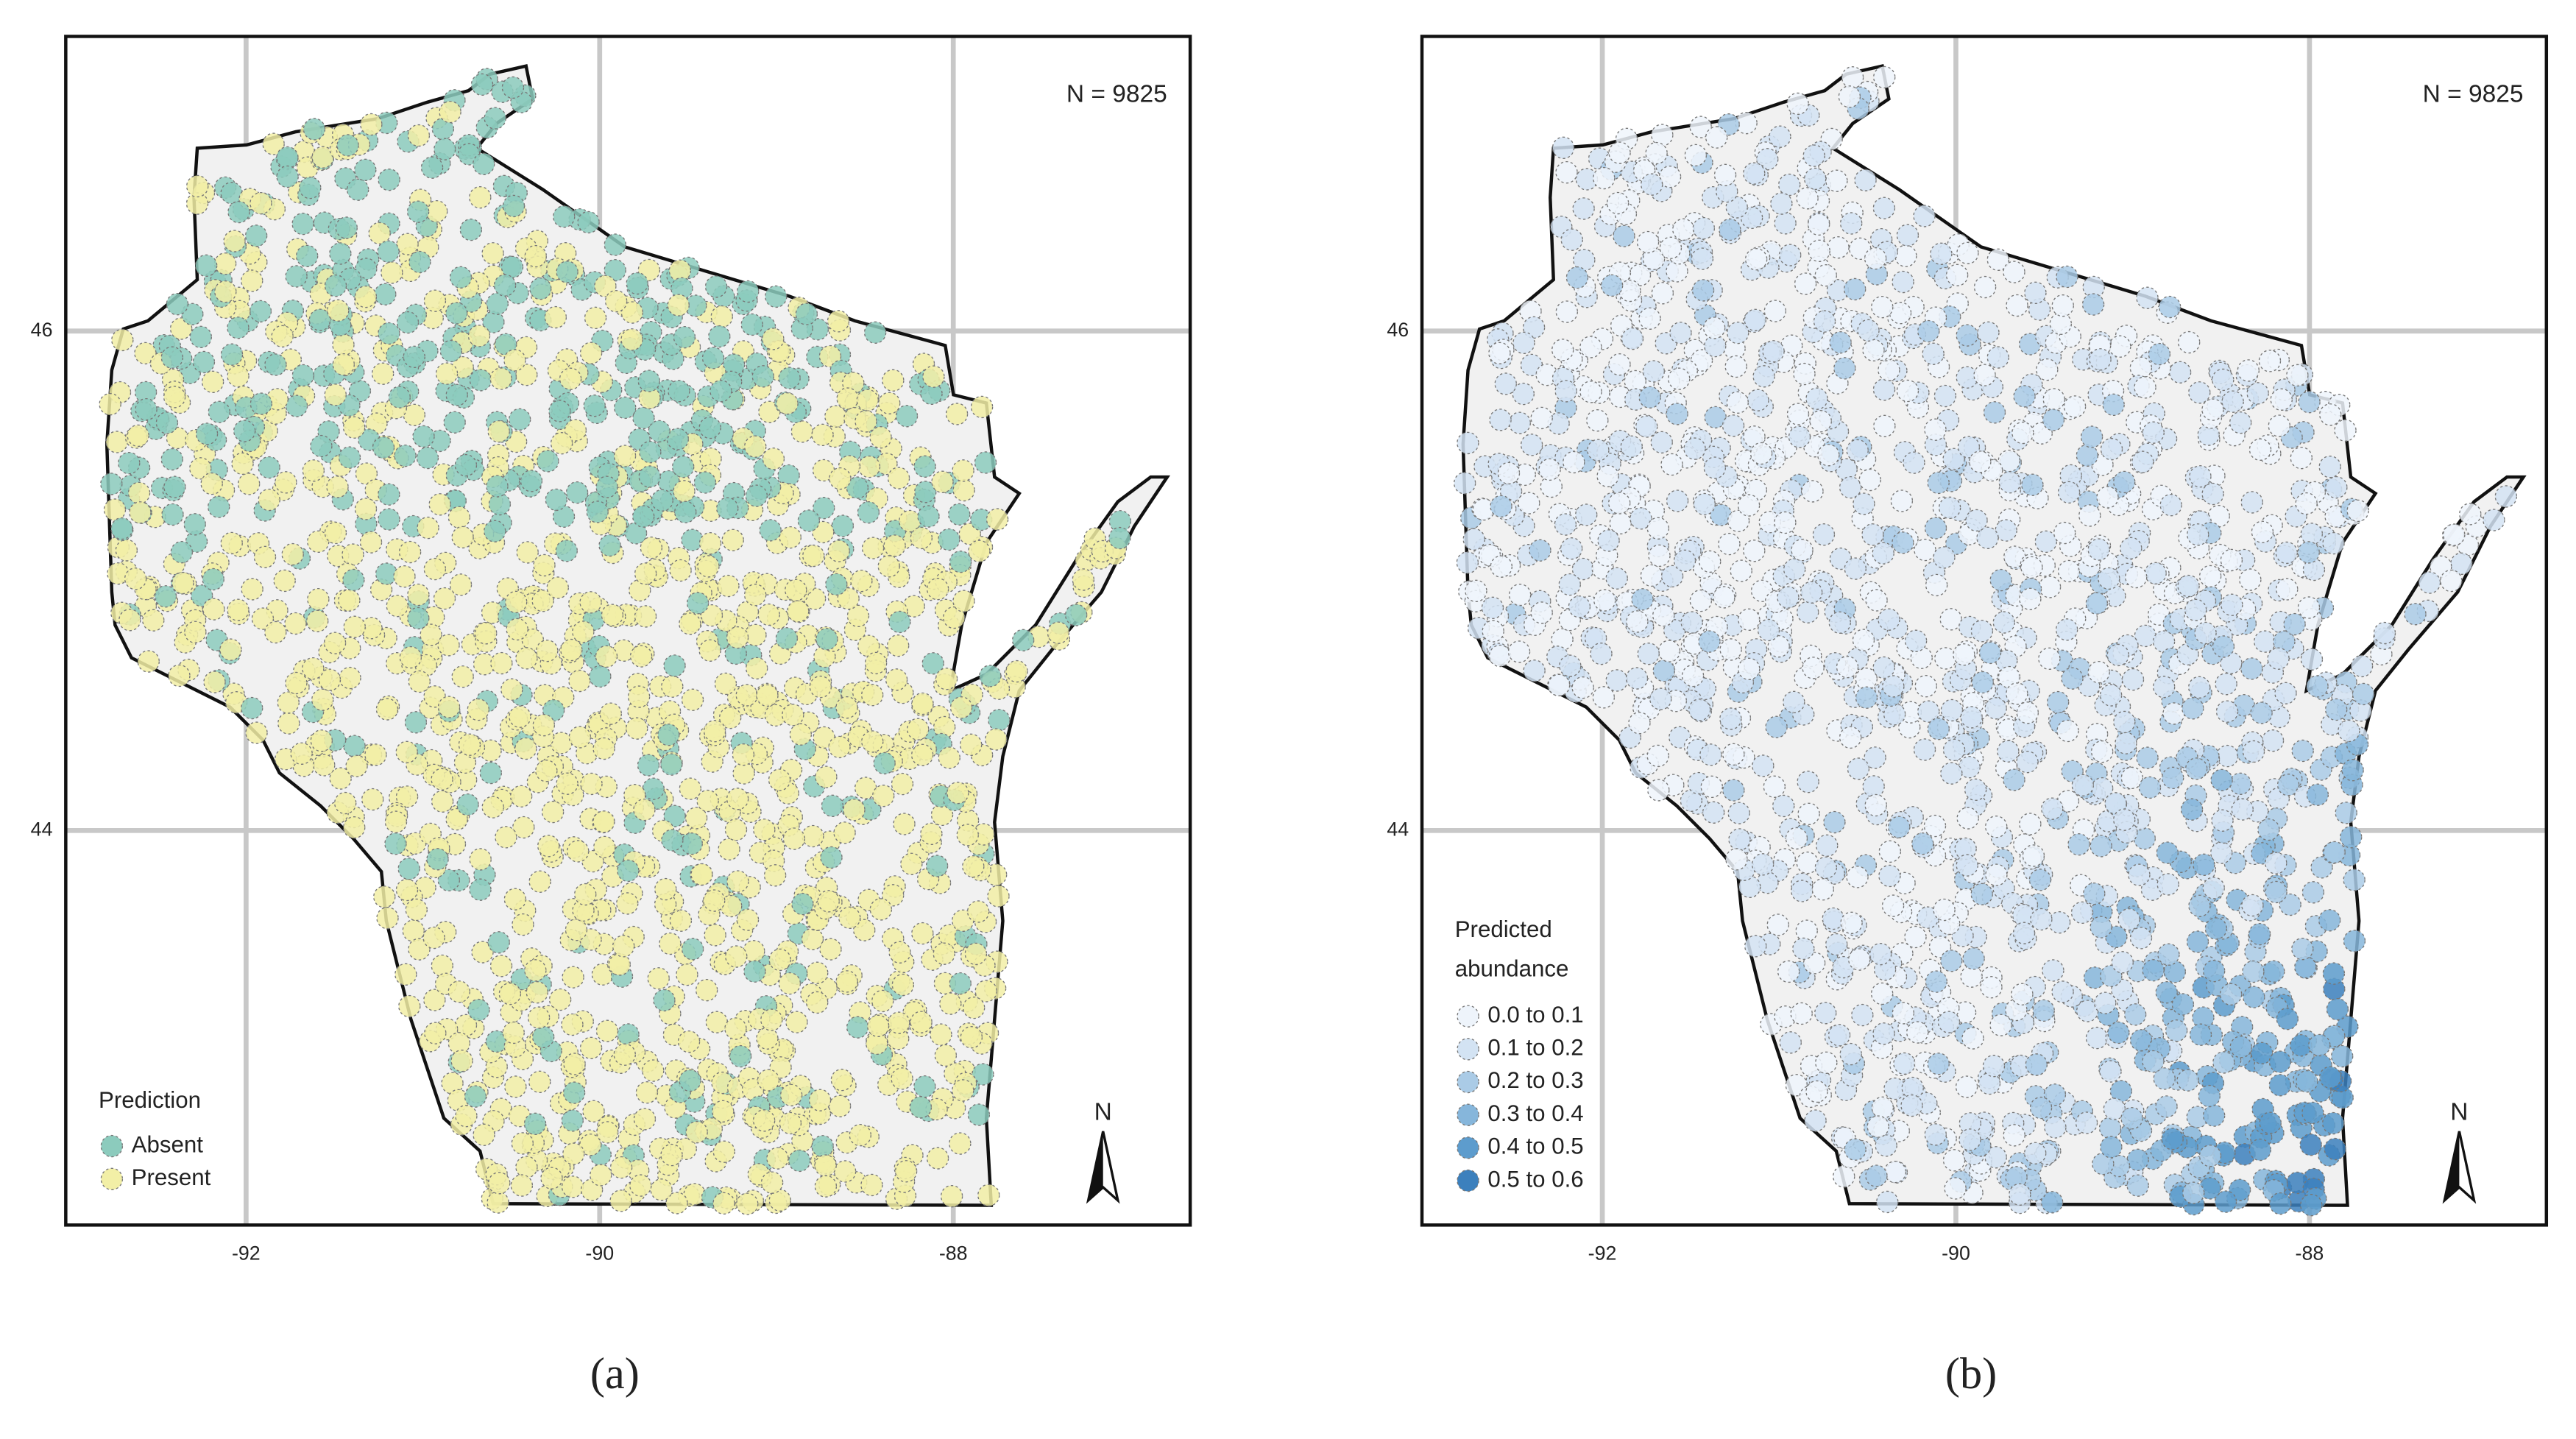  What do you see at coordinates (1116, 94) in the screenshot?
I see `sample-size: N = 9825` at bounding box center [1116, 94].